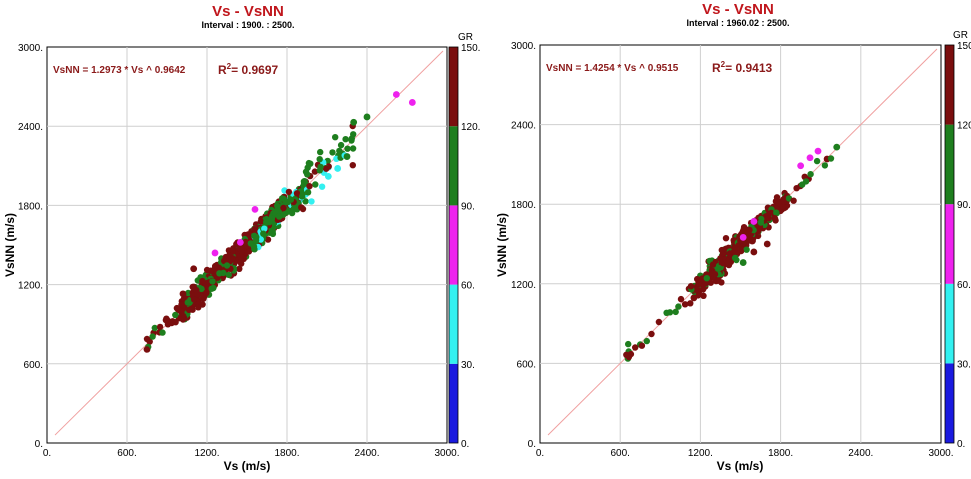 Image resolution: width=971 pixels, height=479 pixels. What do you see at coordinates (964, 126) in the screenshot?
I see `colorbar-tick-label: 120` at bounding box center [964, 126].